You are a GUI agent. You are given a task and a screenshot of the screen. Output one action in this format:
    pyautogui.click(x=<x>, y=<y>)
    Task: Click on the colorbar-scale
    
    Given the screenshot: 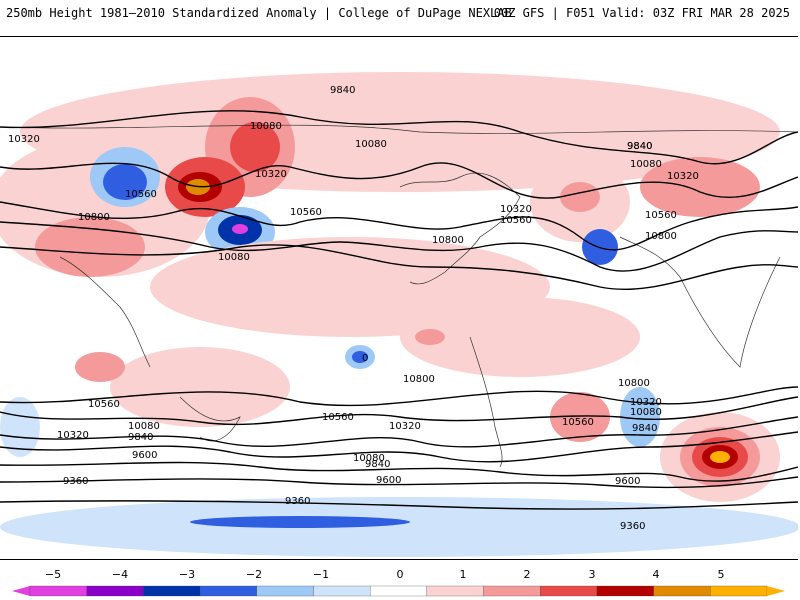 What is the action you would take?
    pyautogui.click(x=398, y=591)
    